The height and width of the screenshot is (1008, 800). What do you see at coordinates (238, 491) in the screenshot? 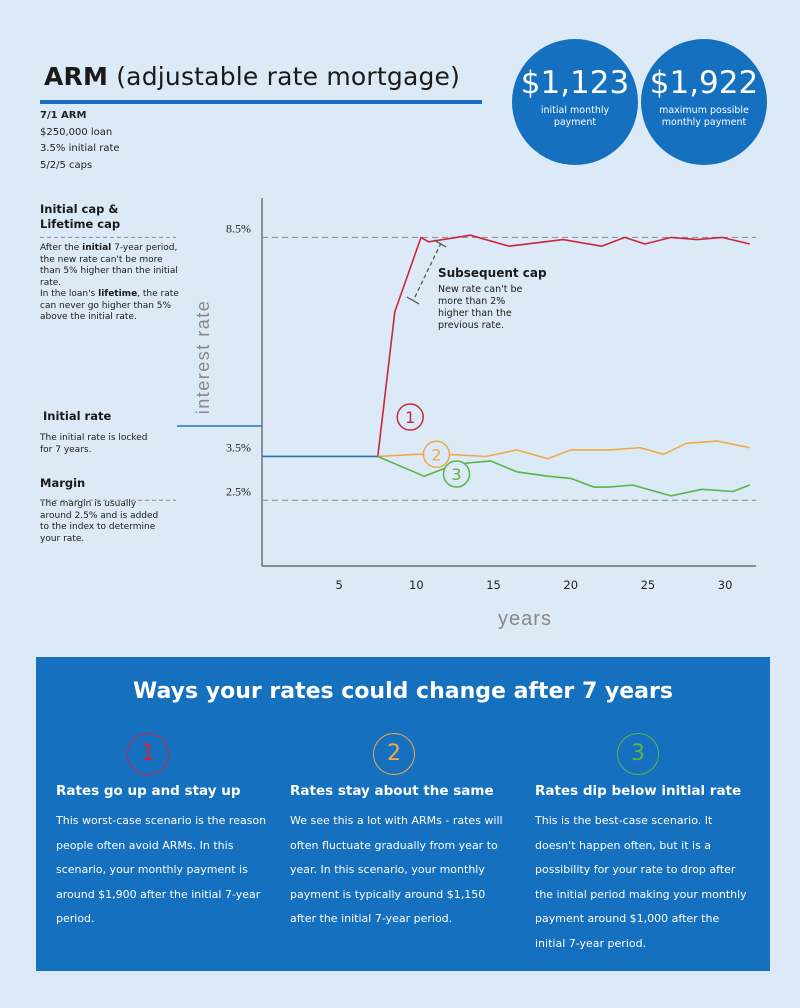
I see `ref-line-label-2: 2.5%` at bounding box center [238, 491].